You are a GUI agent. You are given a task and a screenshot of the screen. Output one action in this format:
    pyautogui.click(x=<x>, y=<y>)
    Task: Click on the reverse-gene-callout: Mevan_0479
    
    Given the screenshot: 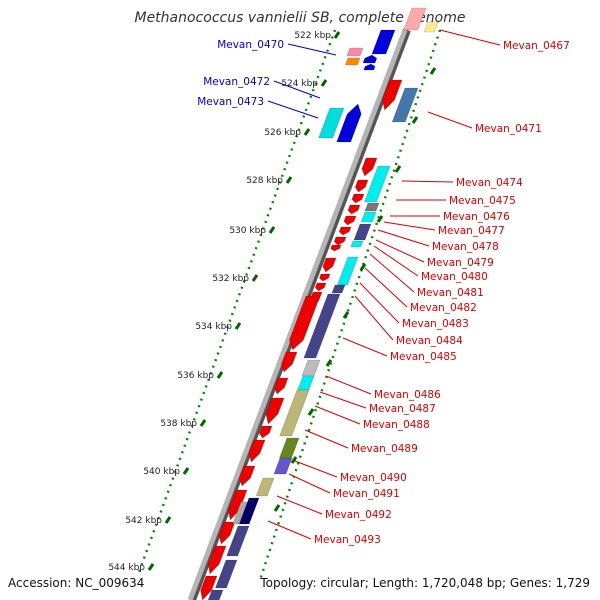 What is the action you would take?
    pyautogui.click(x=434, y=254)
    